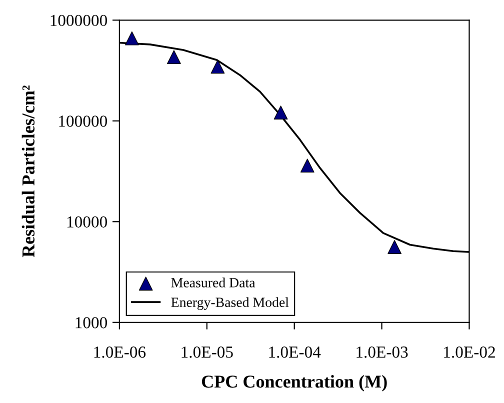  What do you see at coordinates (230, 303) in the screenshot?
I see `legend-label: Energy-Based Model` at bounding box center [230, 303].